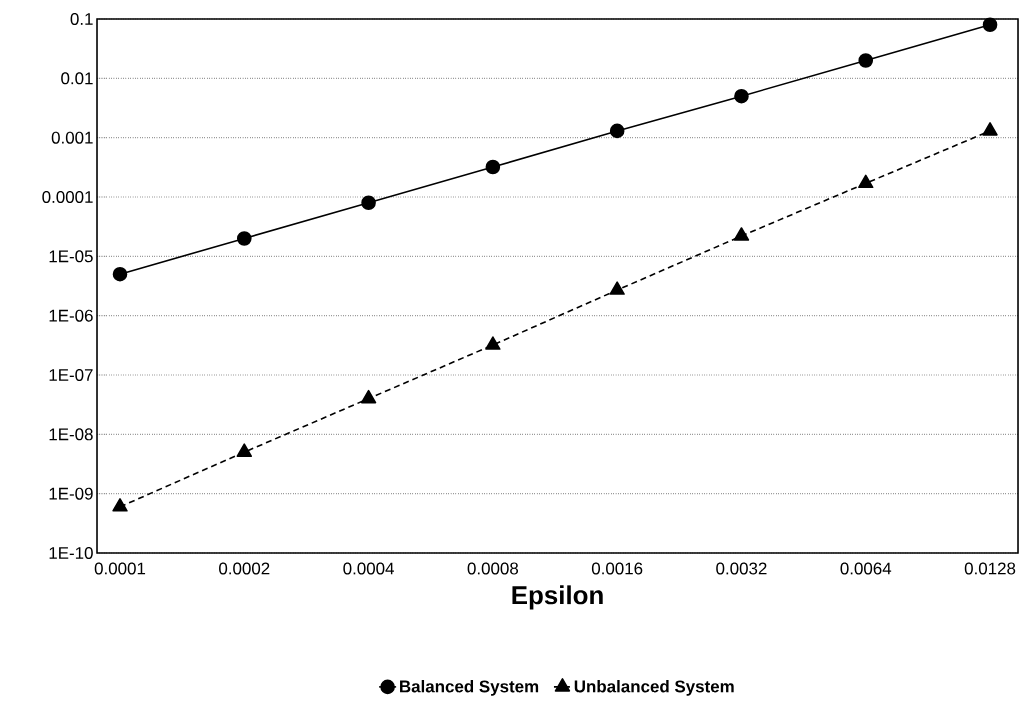  I want to click on legend-label: Balanced System, so click(469, 688).